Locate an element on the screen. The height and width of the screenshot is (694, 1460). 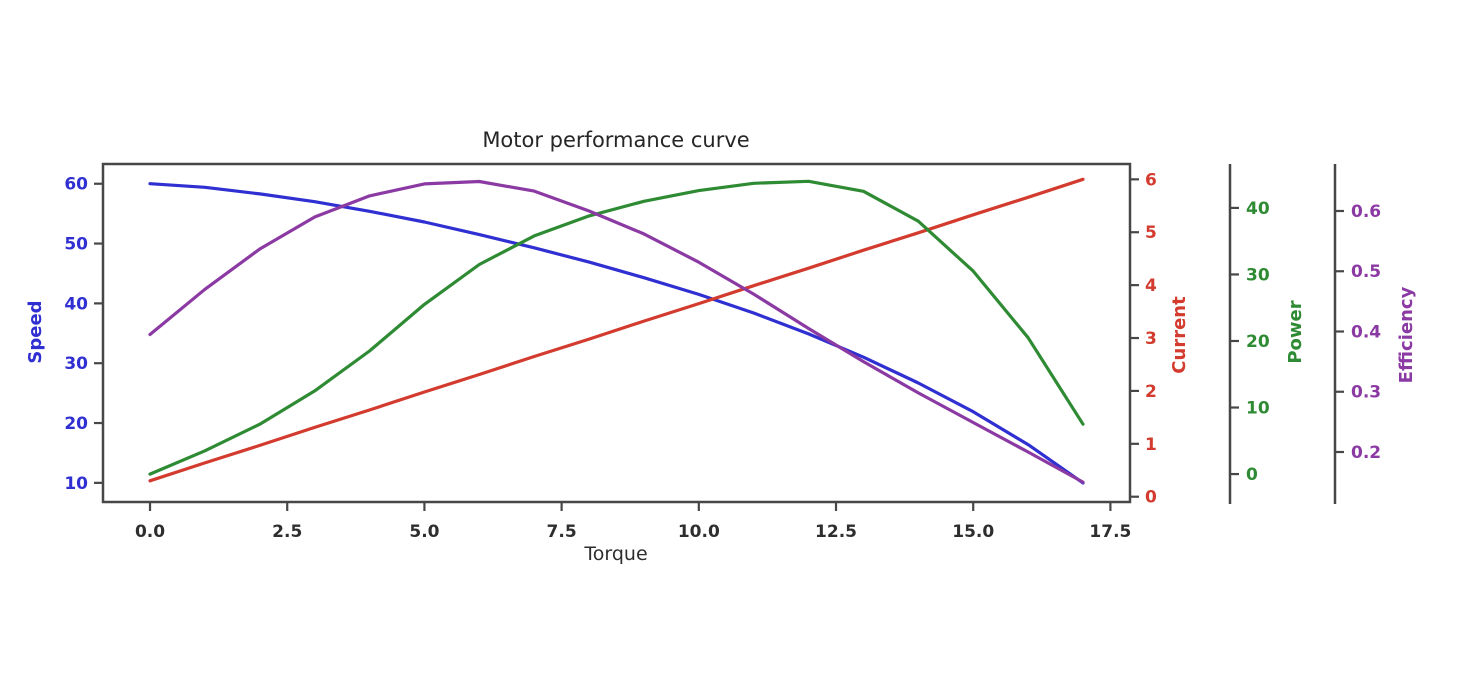
chart-title: Motor performance curve is located at coordinates (616, 140).